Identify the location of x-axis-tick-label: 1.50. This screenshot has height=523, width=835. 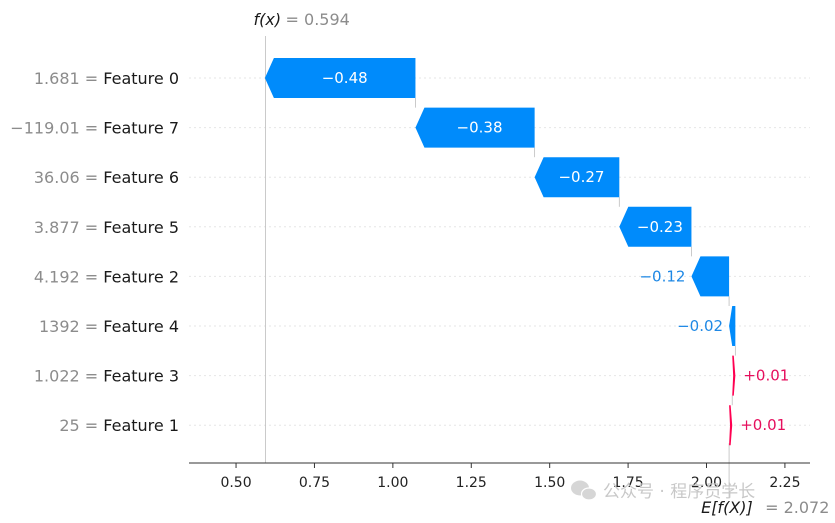
(549, 483).